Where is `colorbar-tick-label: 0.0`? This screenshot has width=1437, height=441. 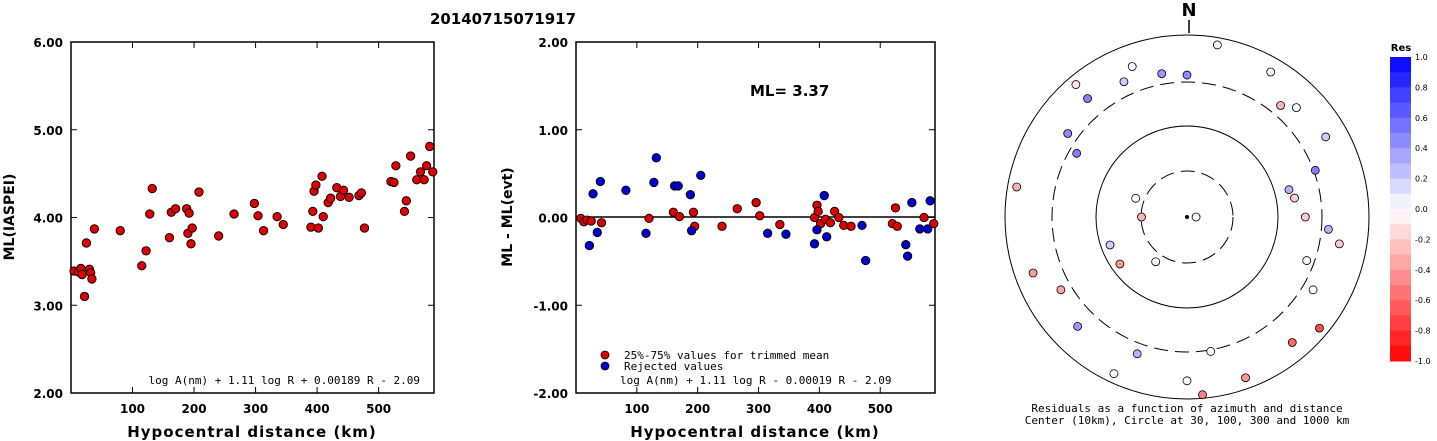
colorbar-tick-label: 0.0 is located at coordinates (1421, 209).